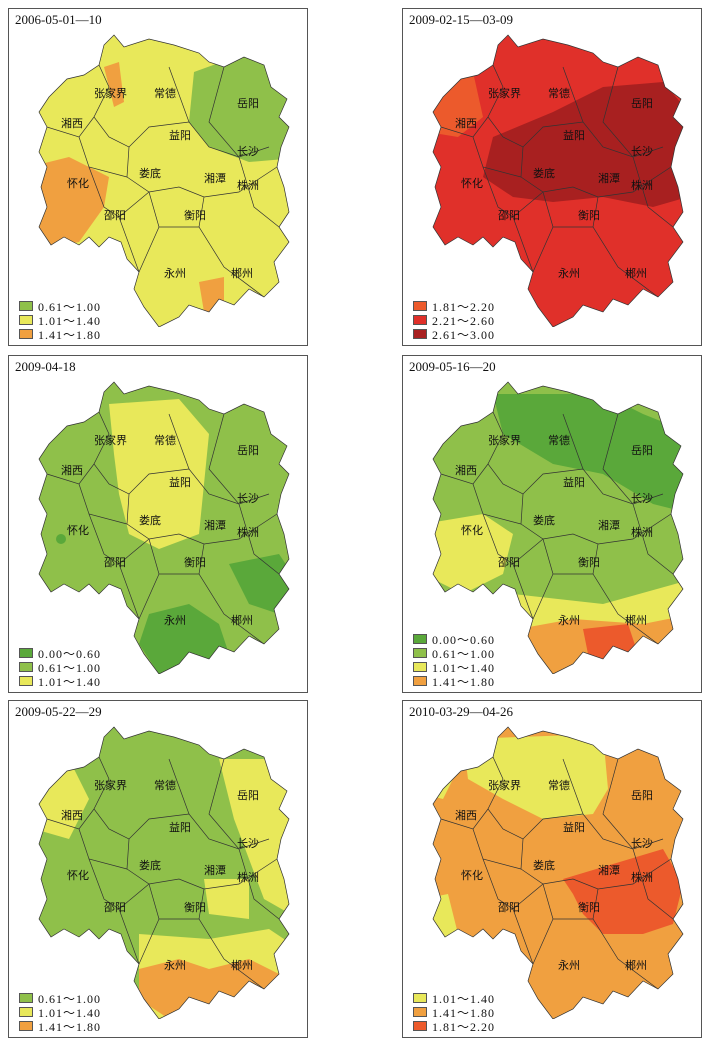 This screenshot has height=1053, width=720. I want to click on legend: 1.81～2.20 2.21～2.60 2.61～3.00, so click(454, 320).